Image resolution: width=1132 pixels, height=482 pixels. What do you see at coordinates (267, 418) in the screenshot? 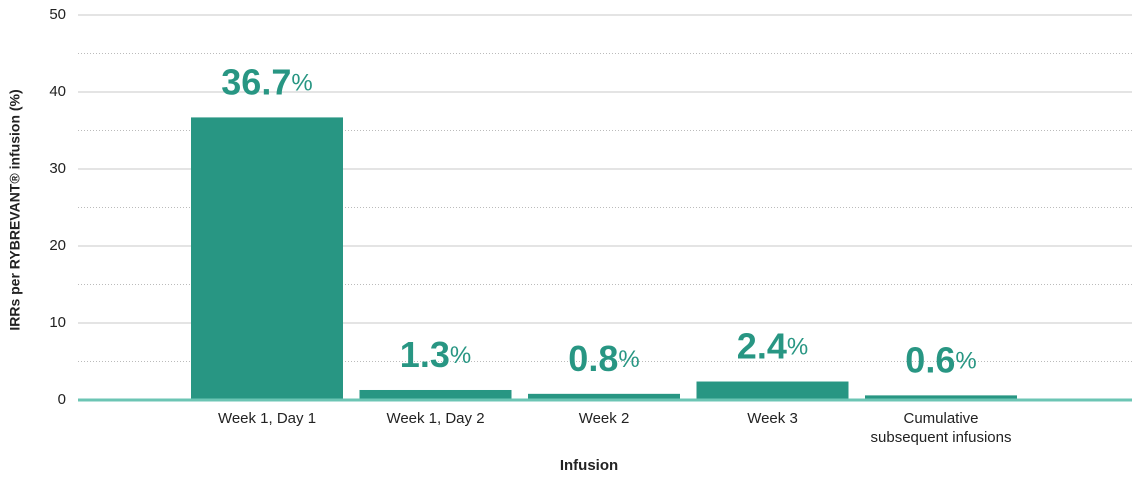
I see `x-tick-label: Week 1, Day 1` at bounding box center [267, 418].